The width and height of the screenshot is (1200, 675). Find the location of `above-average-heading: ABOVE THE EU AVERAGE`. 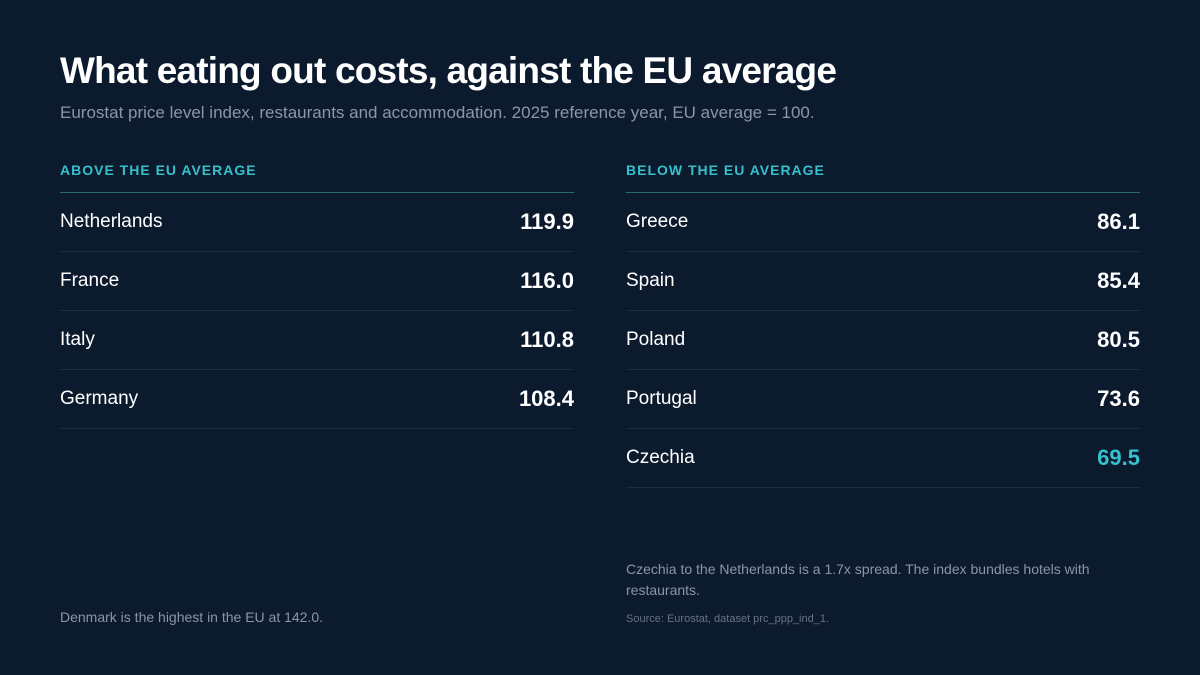

above-average-heading: ABOVE THE EU AVERAGE is located at coordinates (317, 176).